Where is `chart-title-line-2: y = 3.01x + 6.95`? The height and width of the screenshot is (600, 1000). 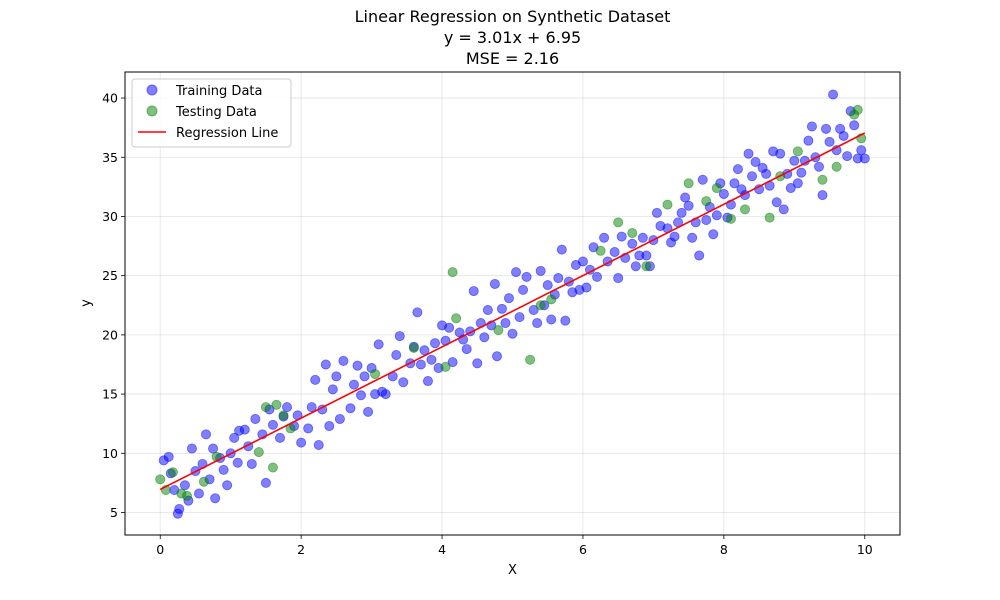
chart-title-line-2: y = 3.01x + 6.95 is located at coordinates (512, 37).